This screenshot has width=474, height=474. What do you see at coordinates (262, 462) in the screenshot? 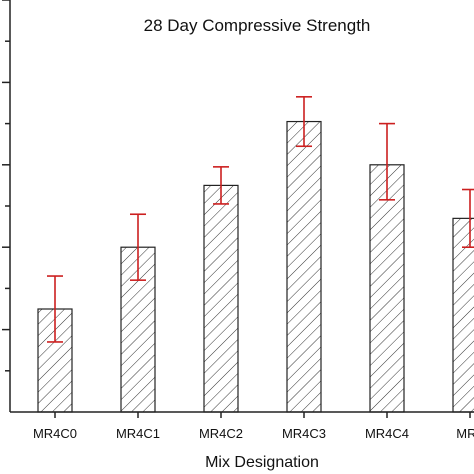
I see `x-axis-title: Mix Designation` at bounding box center [262, 462].